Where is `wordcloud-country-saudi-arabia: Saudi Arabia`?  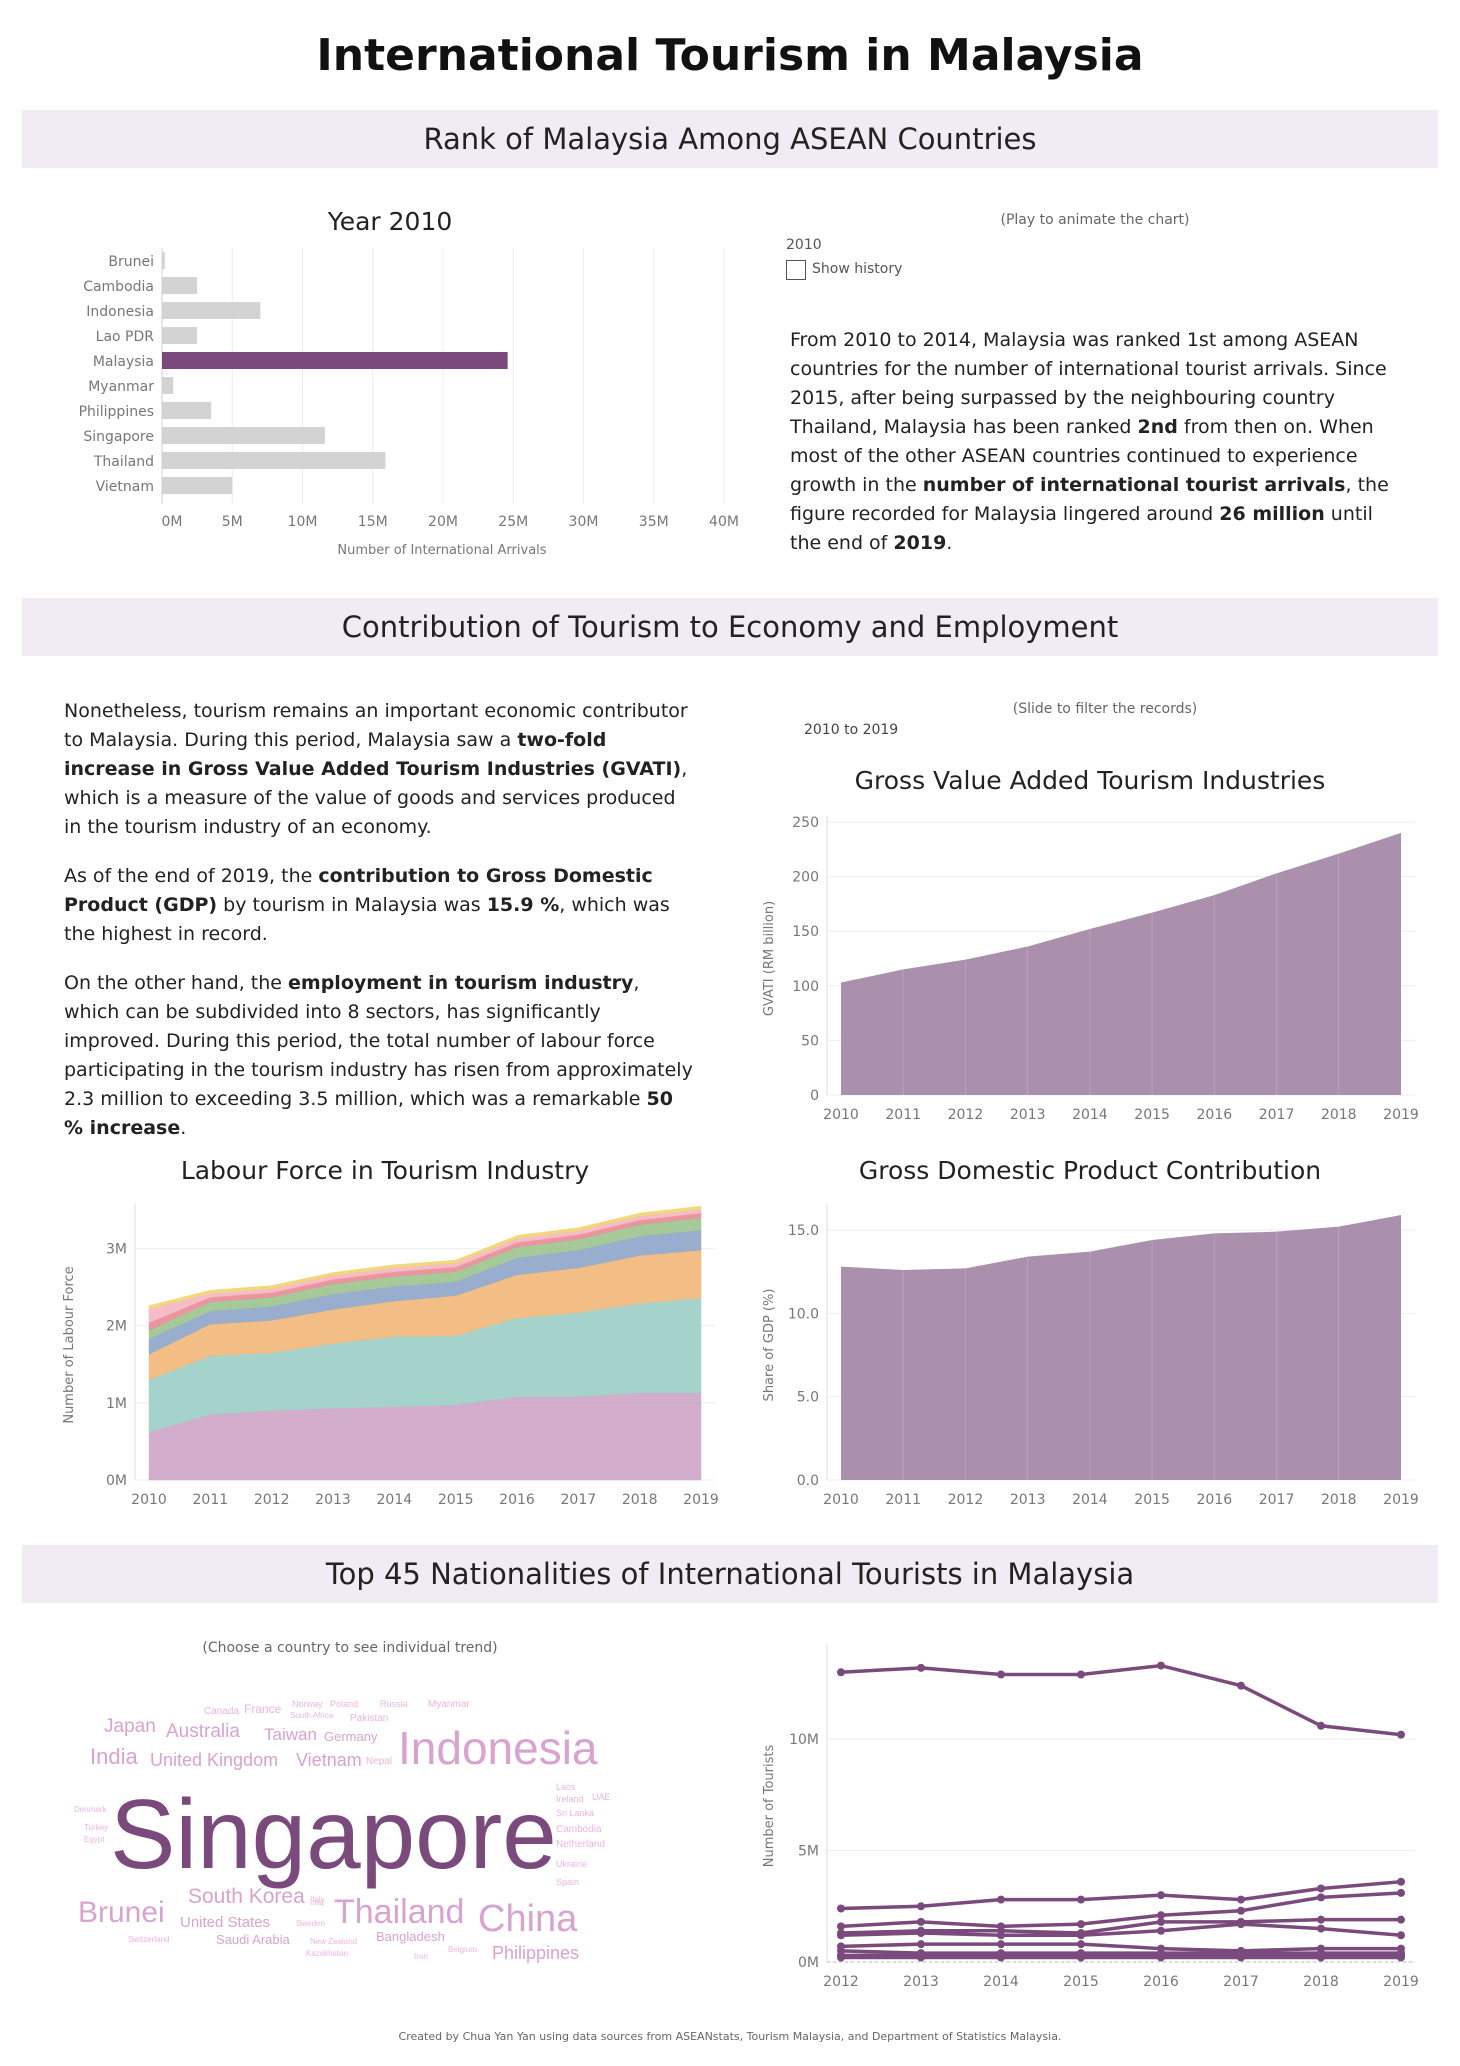
wordcloud-country-saudi-arabia: Saudi Arabia is located at coordinates (253, 1939).